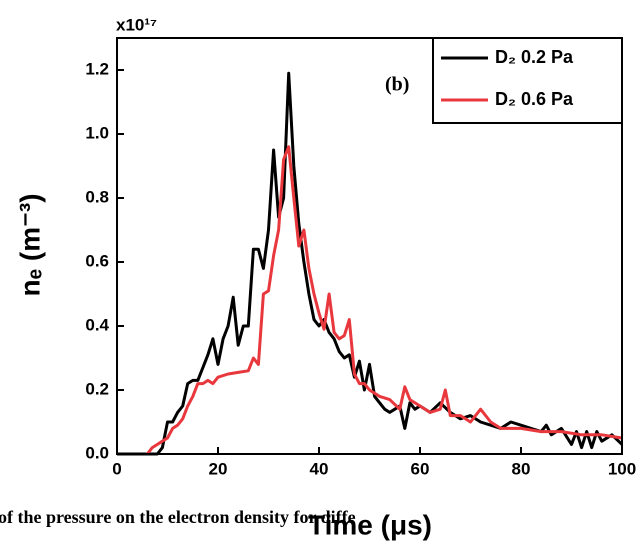  Describe the element at coordinates (97, 132) in the screenshot. I see `y-tick-label: 1.0` at that location.